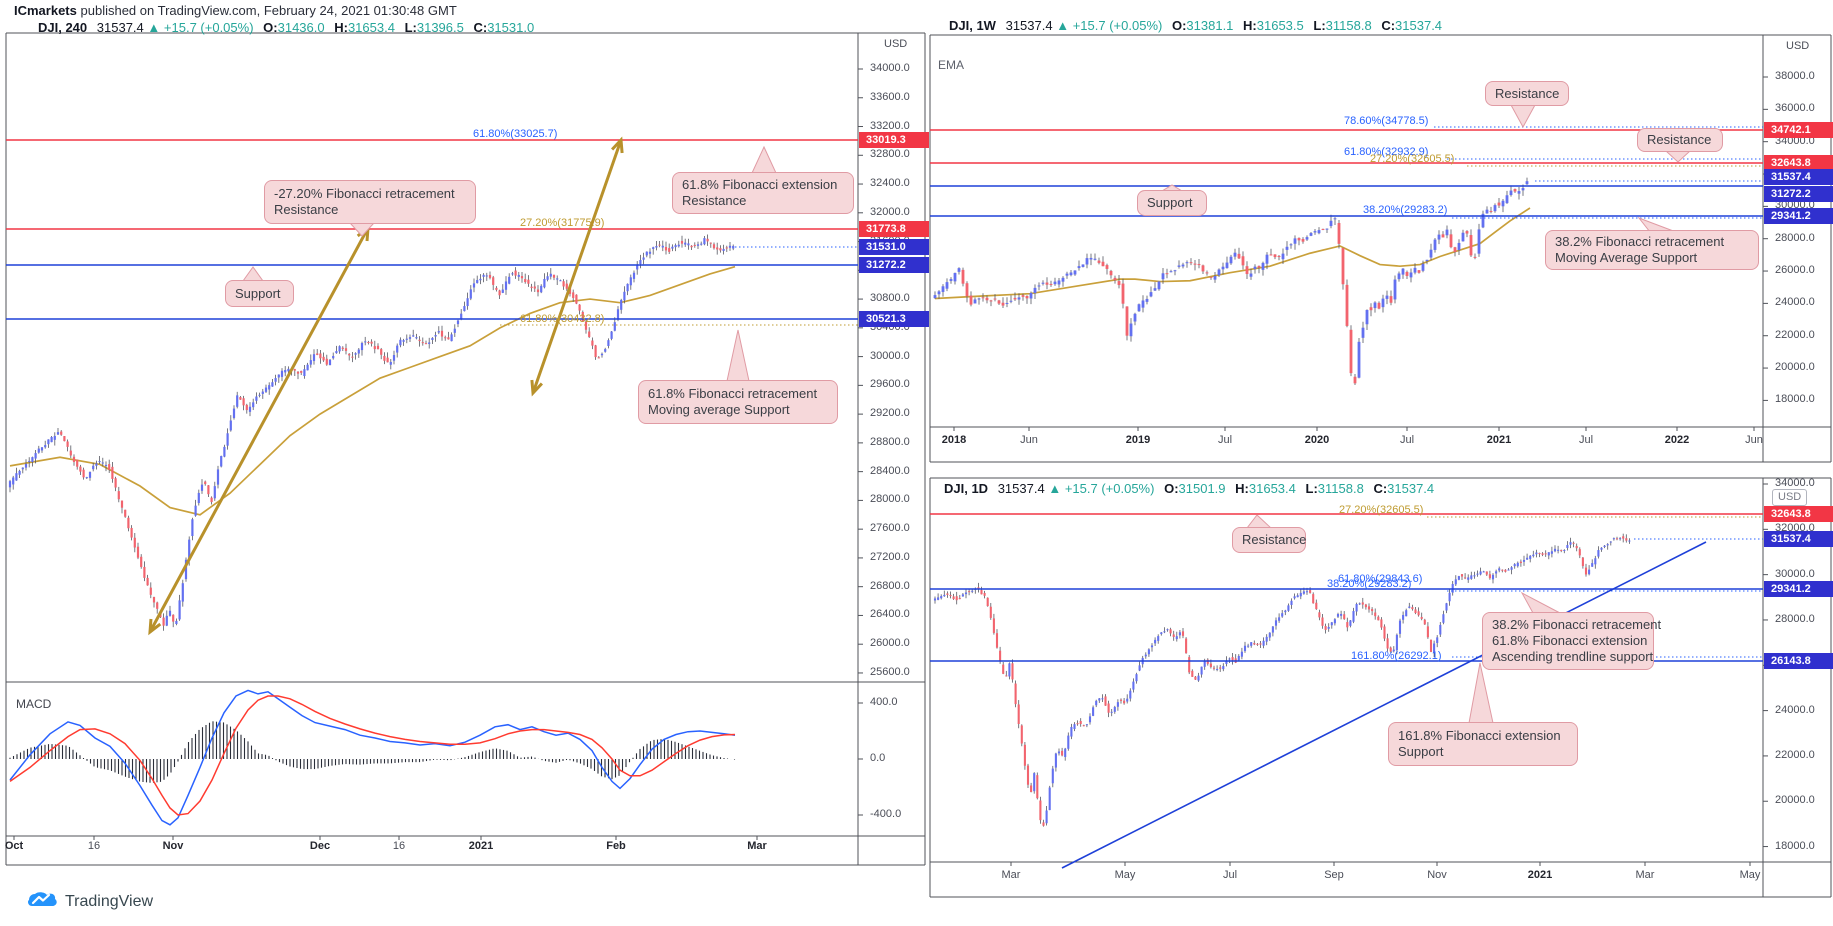  What do you see at coordinates (1795, 399) in the screenshot?
I see `price-tick-label: 18000.0` at bounding box center [1795, 399].